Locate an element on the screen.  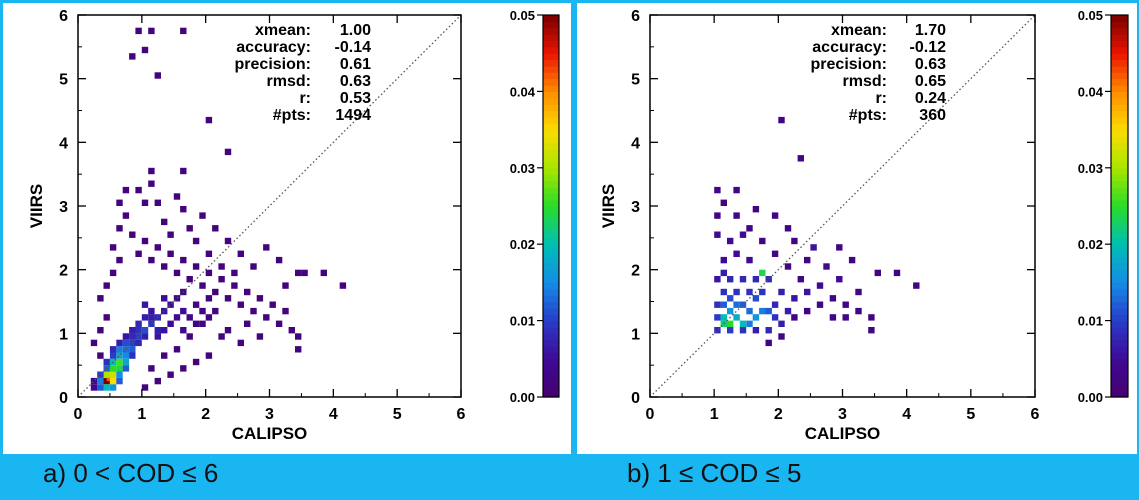
x-axis-title: CALIPSO is located at coordinates (270, 433).